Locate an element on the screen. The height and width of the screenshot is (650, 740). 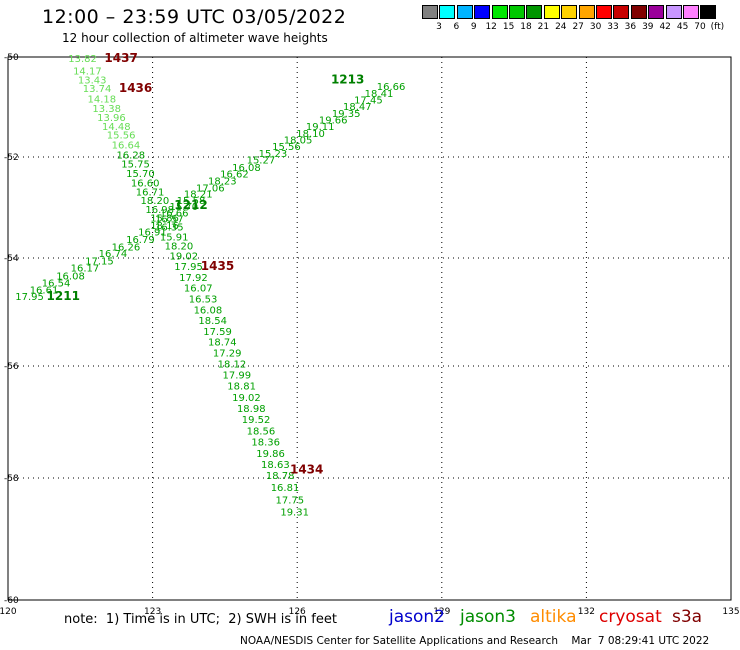
swh-value: 18.10 is located at coordinates (310, 134).